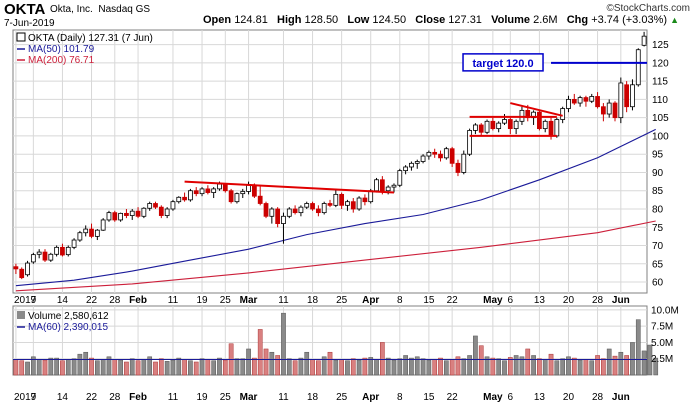  Describe the element at coordinates (503, 62) in the screenshot. I see `target-label-box` at that location.